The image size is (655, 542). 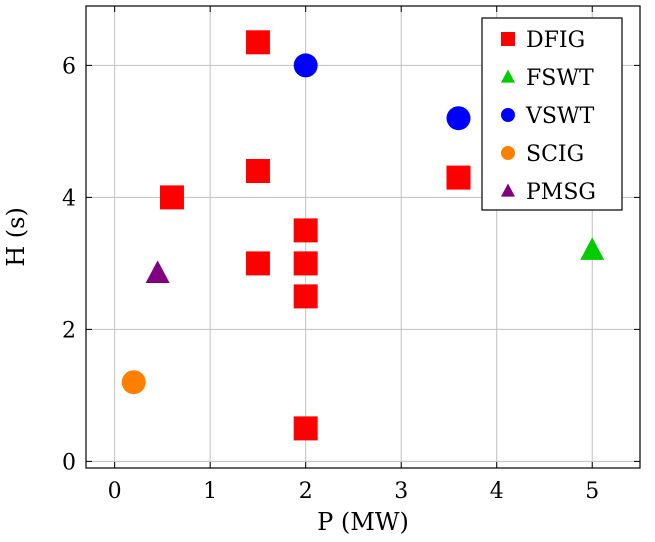 I want to click on y-tick-label: 4, so click(x=69, y=198).